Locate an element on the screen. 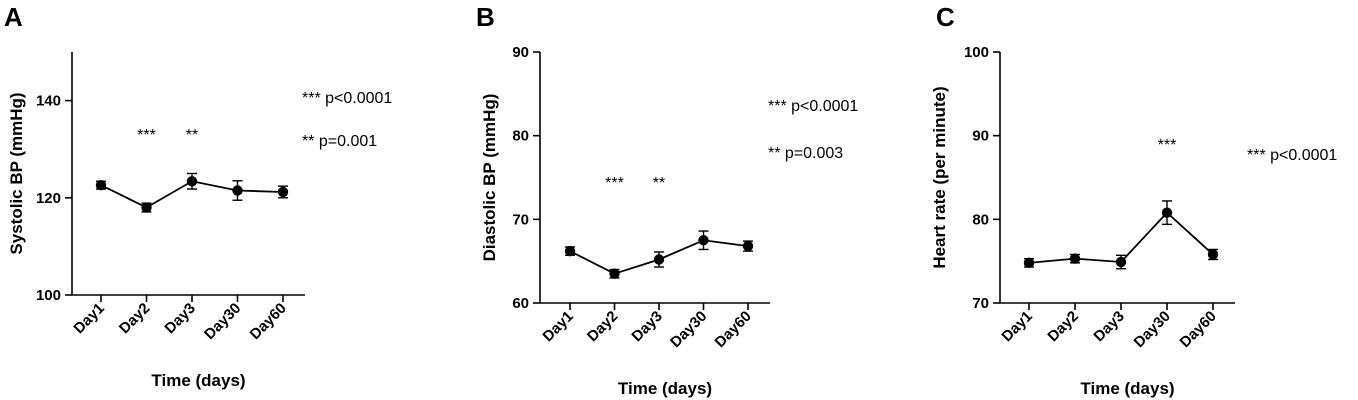 The image size is (1358, 400). y-tick-label: 120 is located at coordinates (48, 198).